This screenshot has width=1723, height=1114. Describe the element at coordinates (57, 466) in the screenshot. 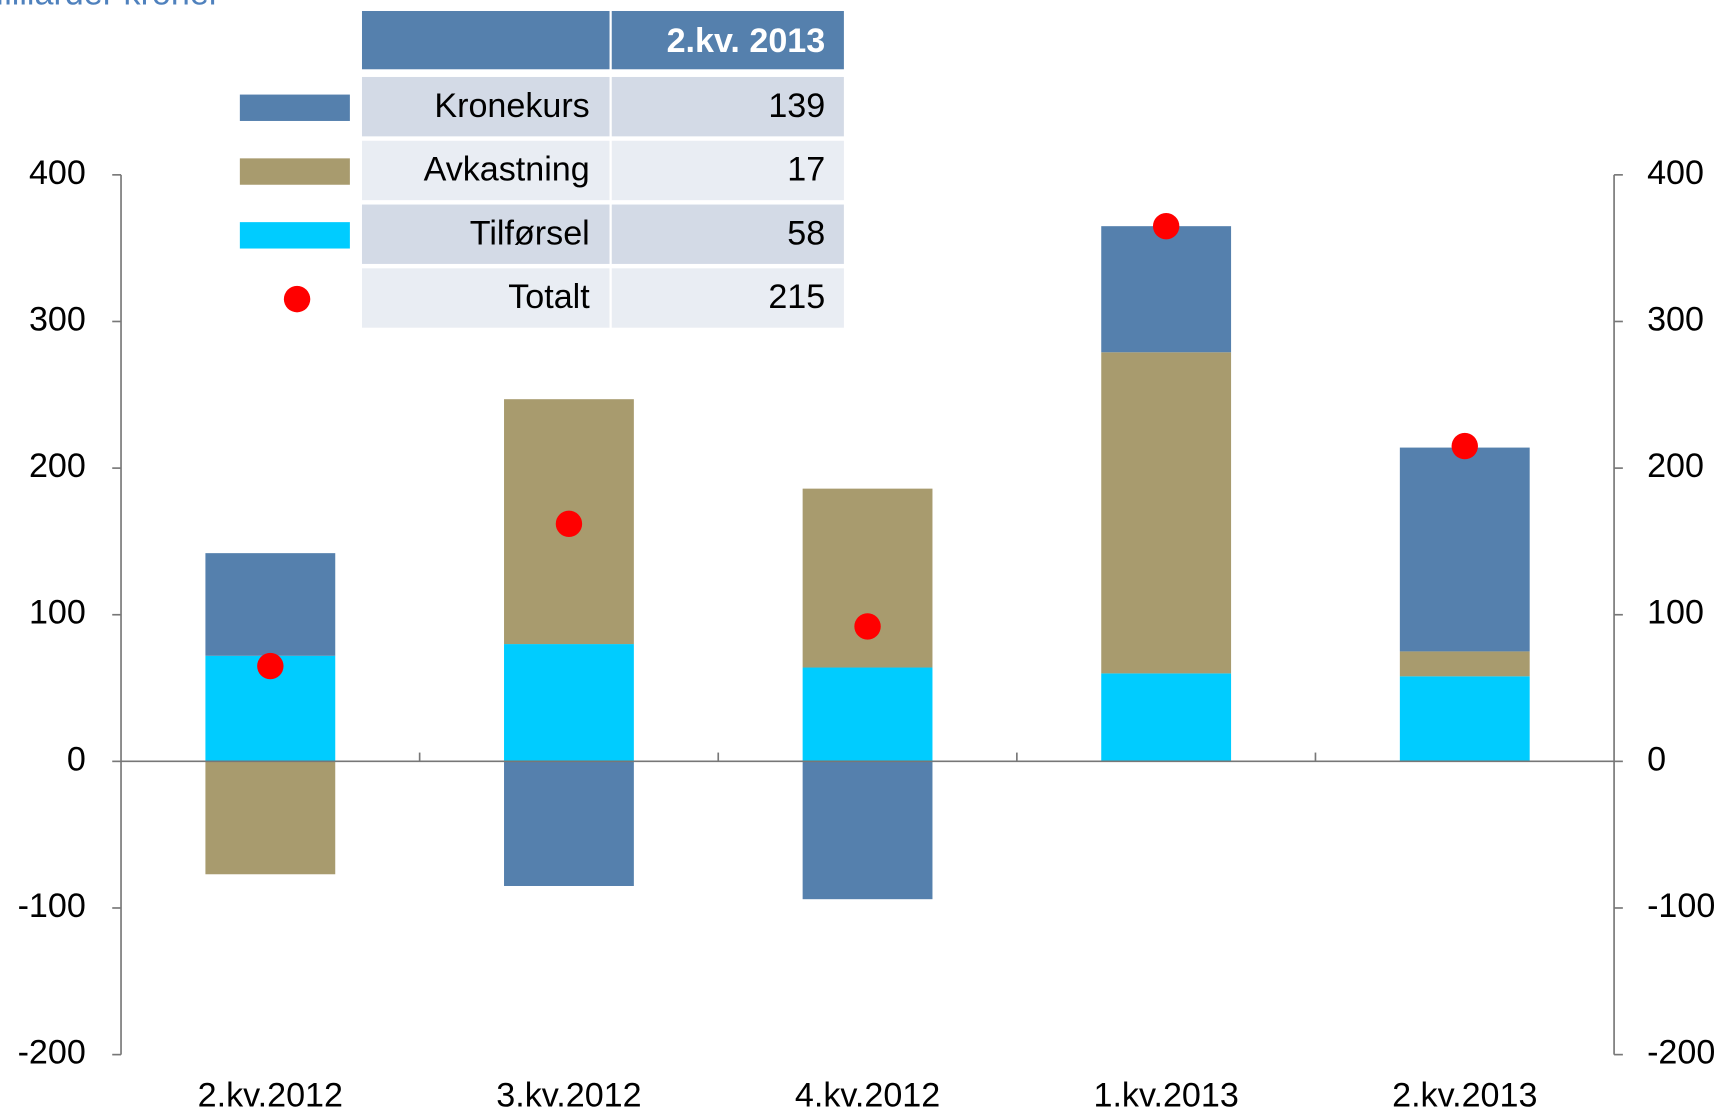

I see `y-tick-label: 200` at that location.